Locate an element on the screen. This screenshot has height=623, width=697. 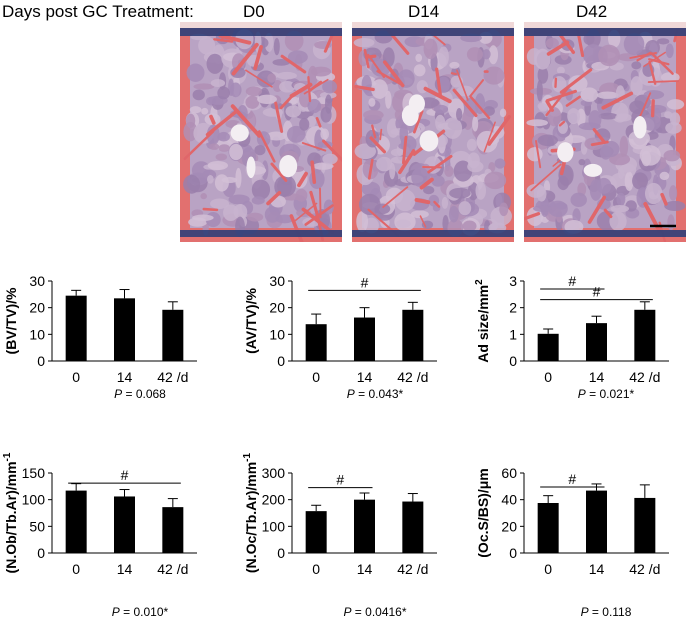
y-tick-label: 300 is located at coordinates (274, 473).